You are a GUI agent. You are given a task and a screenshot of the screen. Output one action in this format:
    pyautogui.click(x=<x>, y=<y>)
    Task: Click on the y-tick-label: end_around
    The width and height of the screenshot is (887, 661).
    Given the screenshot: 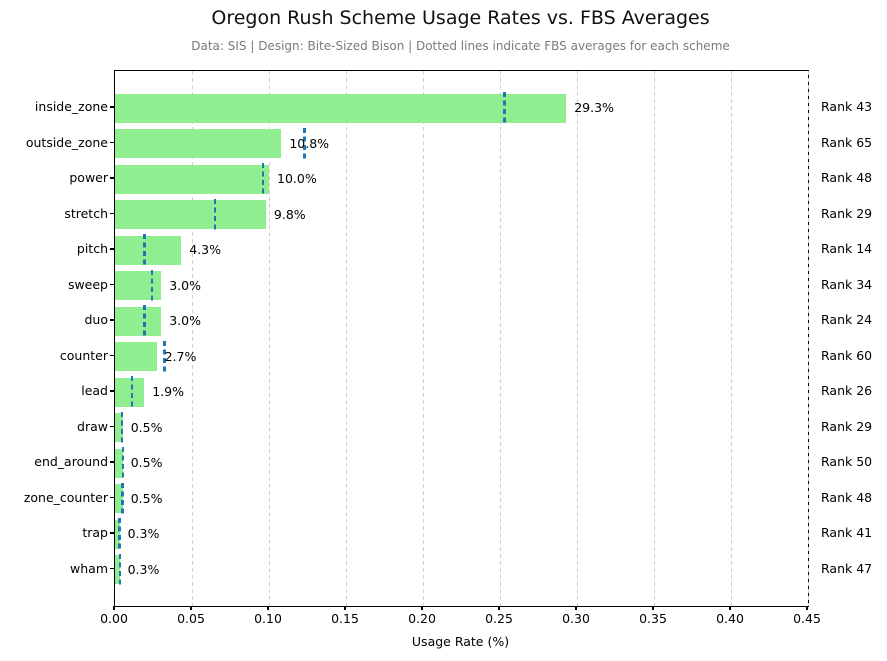 What is the action you would take?
    pyautogui.click(x=71, y=461)
    